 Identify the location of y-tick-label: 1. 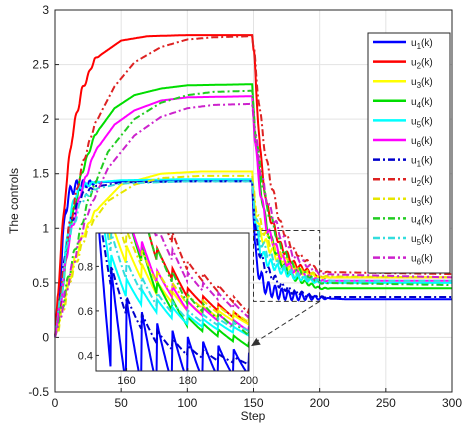
(45, 228).